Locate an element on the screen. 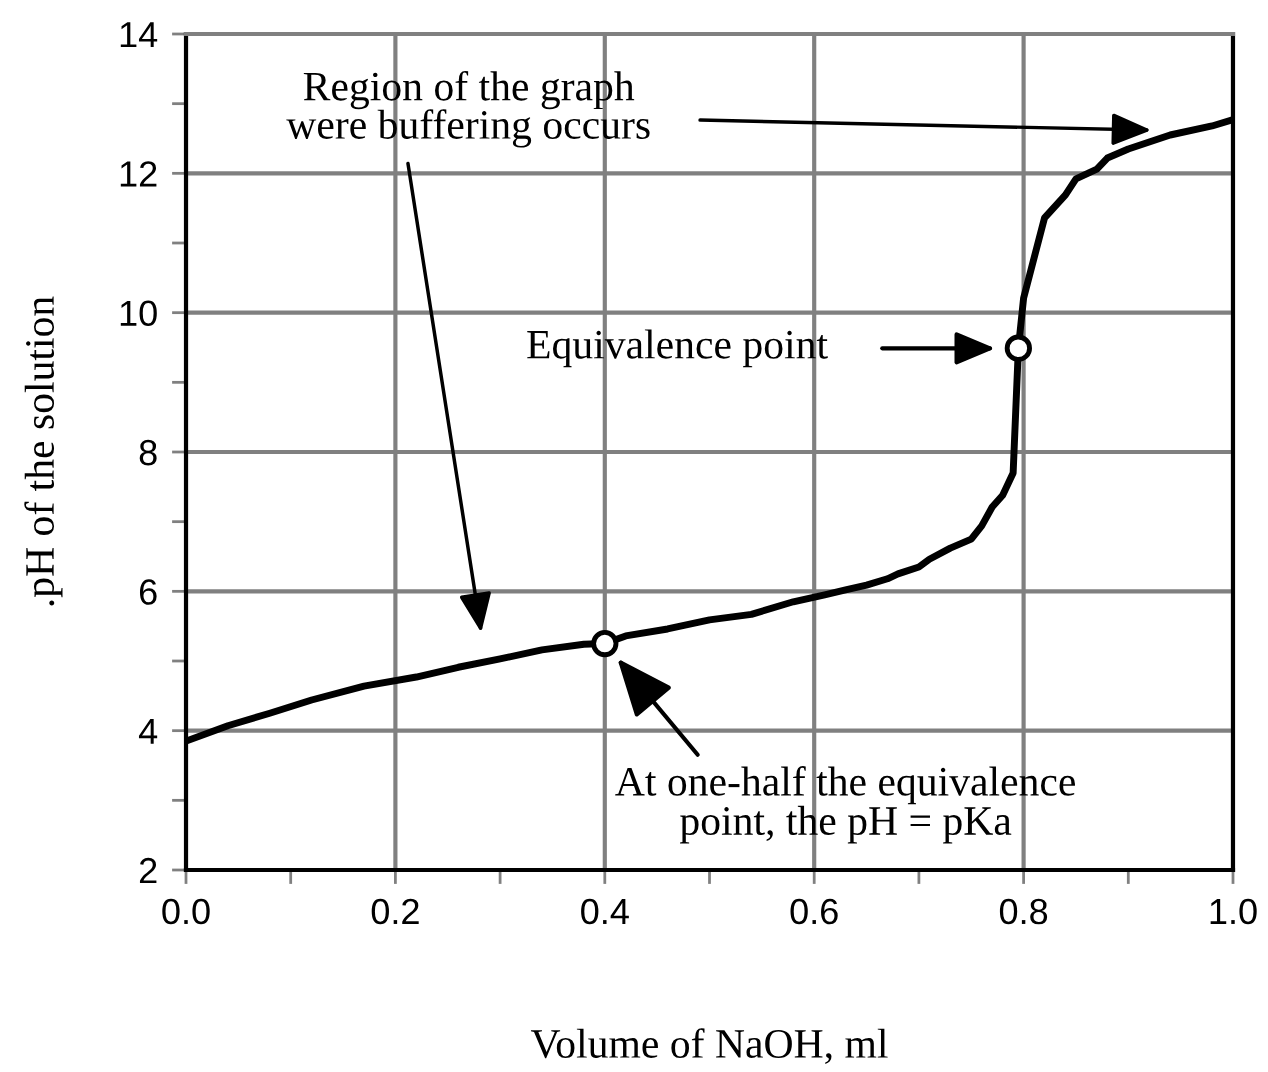 The height and width of the screenshot is (1072, 1268). y-tick-label: 2 is located at coordinates (148, 870).